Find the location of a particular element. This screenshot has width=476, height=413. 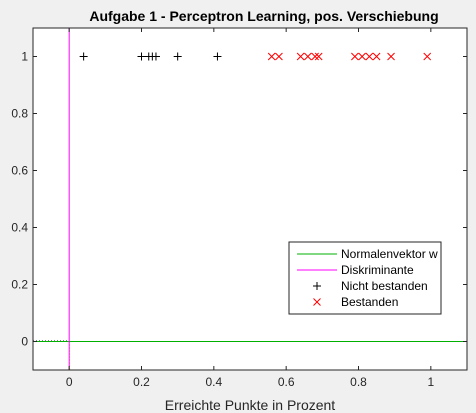

x-axis-label: Erreichte Punkte in Prozent is located at coordinates (250, 405).